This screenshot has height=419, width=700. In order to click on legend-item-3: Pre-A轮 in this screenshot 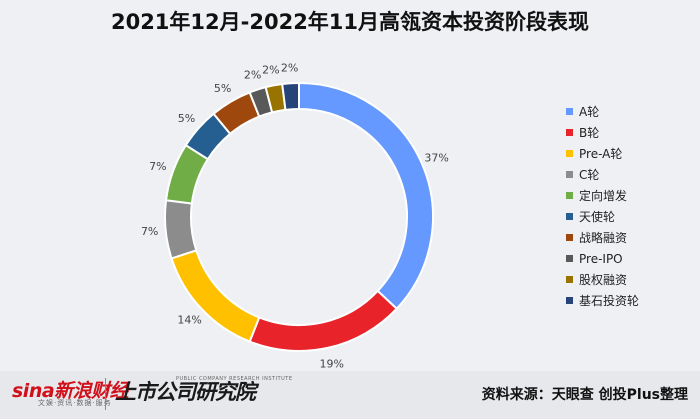, I will do `click(602, 153)`.